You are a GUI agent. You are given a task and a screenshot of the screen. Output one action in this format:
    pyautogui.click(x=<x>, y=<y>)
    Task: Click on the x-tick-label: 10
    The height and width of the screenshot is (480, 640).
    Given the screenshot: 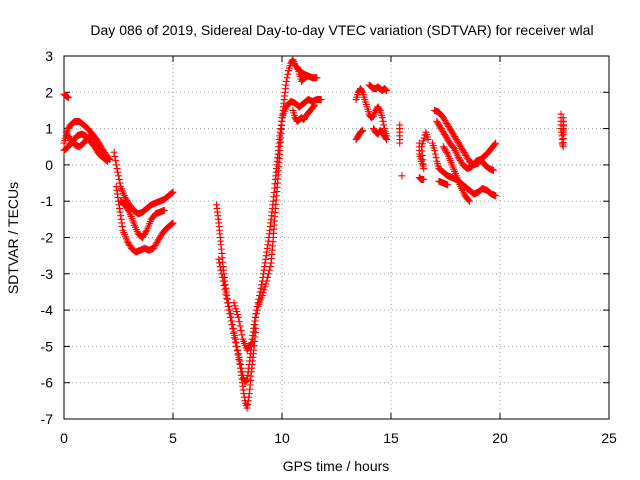 What is the action you would take?
    pyautogui.click(x=282, y=438)
    